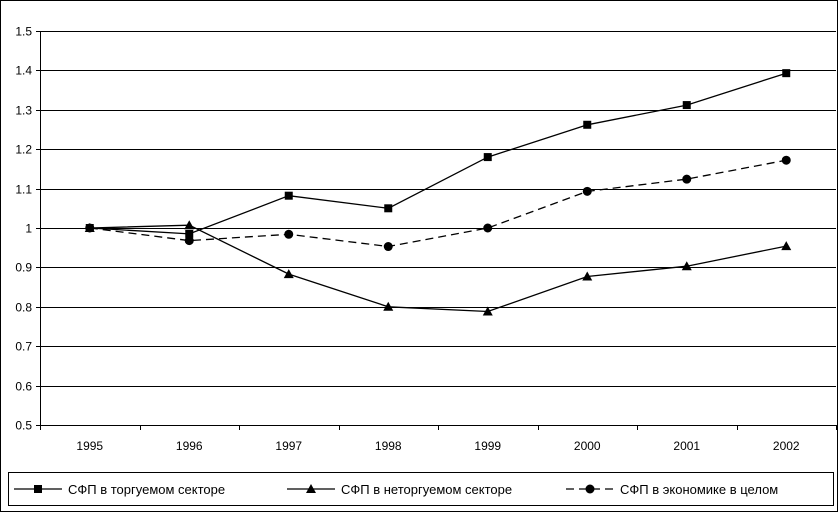 The width and height of the screenshot is (839, 513). What do you see at coordinates (23, 71) in the screenshot?
I see `y-tick-label: 1.4` at bounding box center [23, 71].